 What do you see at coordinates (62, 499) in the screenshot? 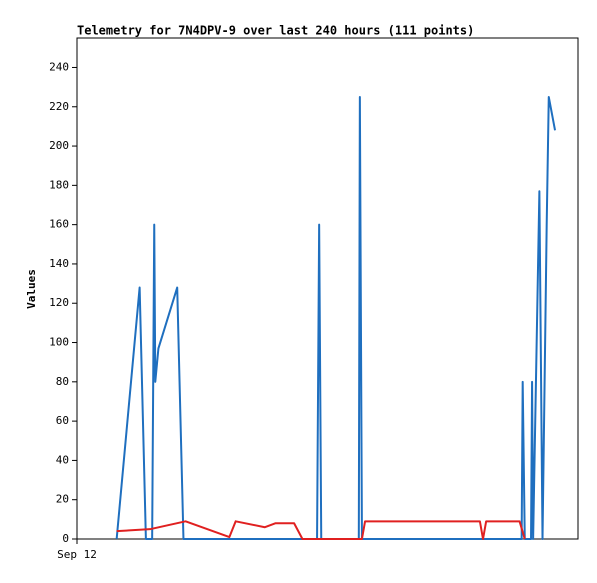
I see `y-tick-label: 20` at bounding box center [62, 499].